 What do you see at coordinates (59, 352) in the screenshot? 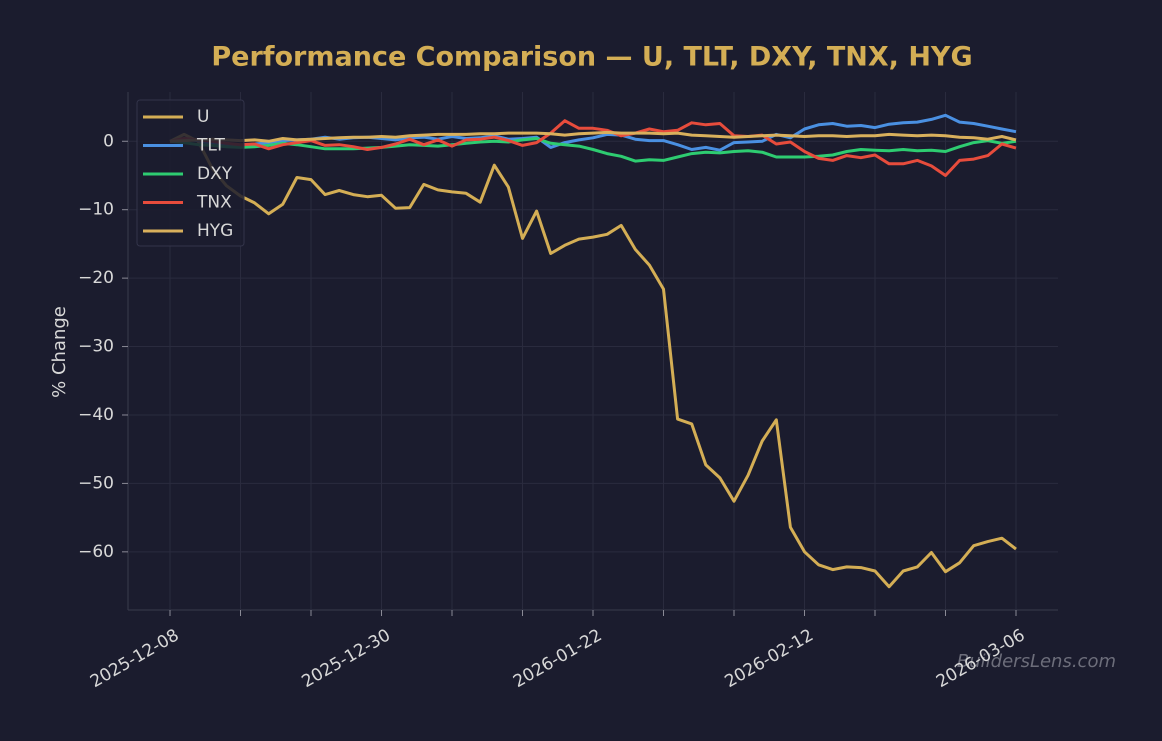
I see `y-axis-label: % Change` at bounding box center [59, 352].